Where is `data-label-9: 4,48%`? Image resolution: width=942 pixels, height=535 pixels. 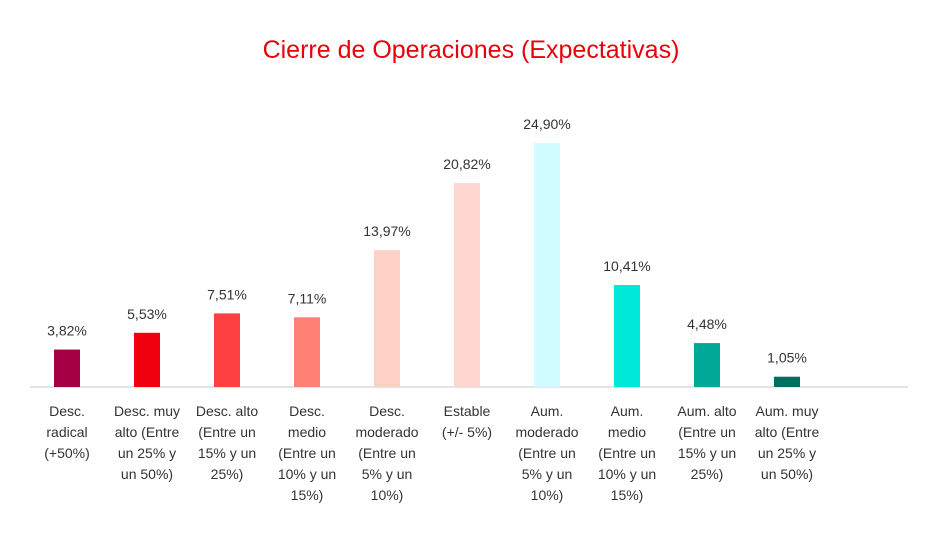 data-label-9: 4,48% is located at coordinates (707, 324).